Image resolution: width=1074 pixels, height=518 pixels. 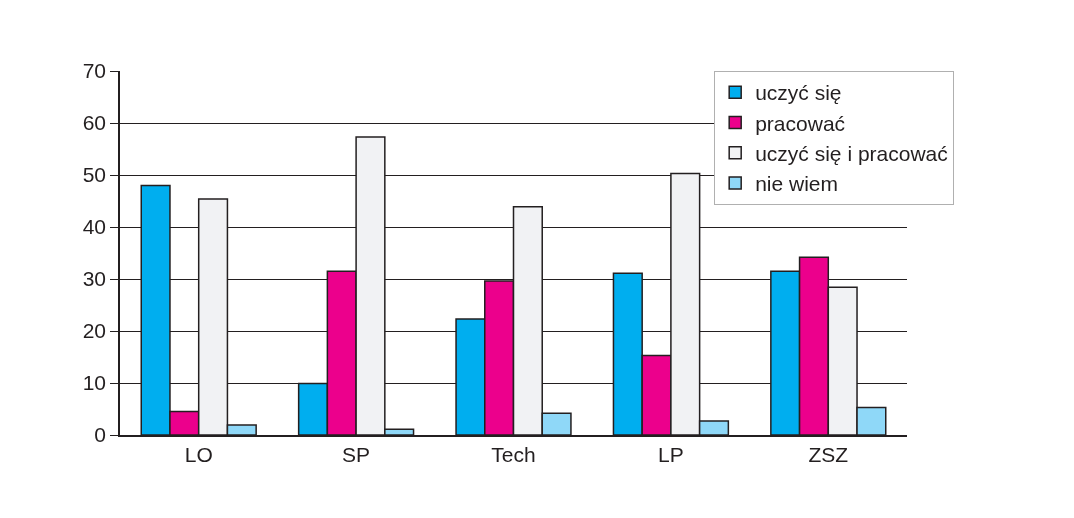 What do you see at coordinates (800, 123) in the screenshot?
I see `legend-label: pracować` at bounding box center [800, 123].